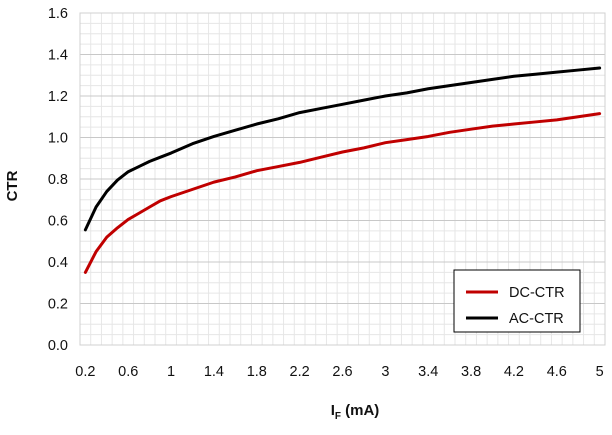 This screenshot has width=612, height=435. What do you see at coordinates (557, 372) in the screenshot?
I see `x-tick-label: 4.6` at bounding box center [557, 372].